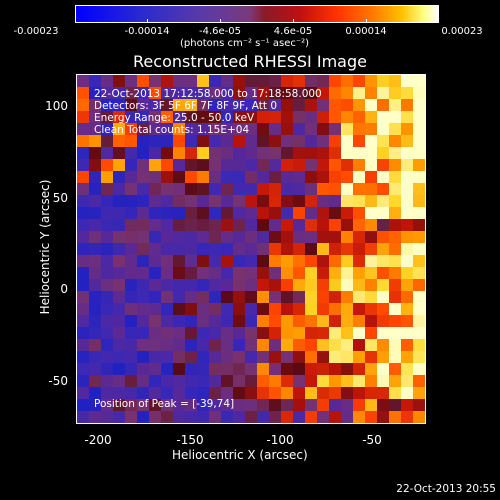 This screenshot has height=500, width=500. Describe the element at coordinates (190, 440) in the screenshot. I see `x-tick-label: -150` at that location.